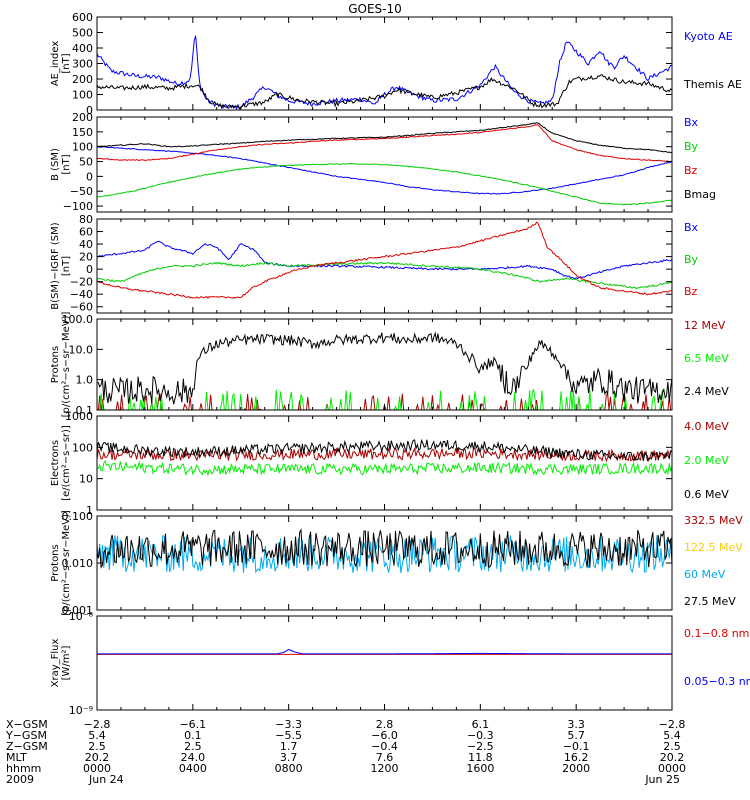 This screenshot has width=750, height=800. Describe the element at coordinates (384, 138) in the screenshot. I see `series-line-bmag` at that location.